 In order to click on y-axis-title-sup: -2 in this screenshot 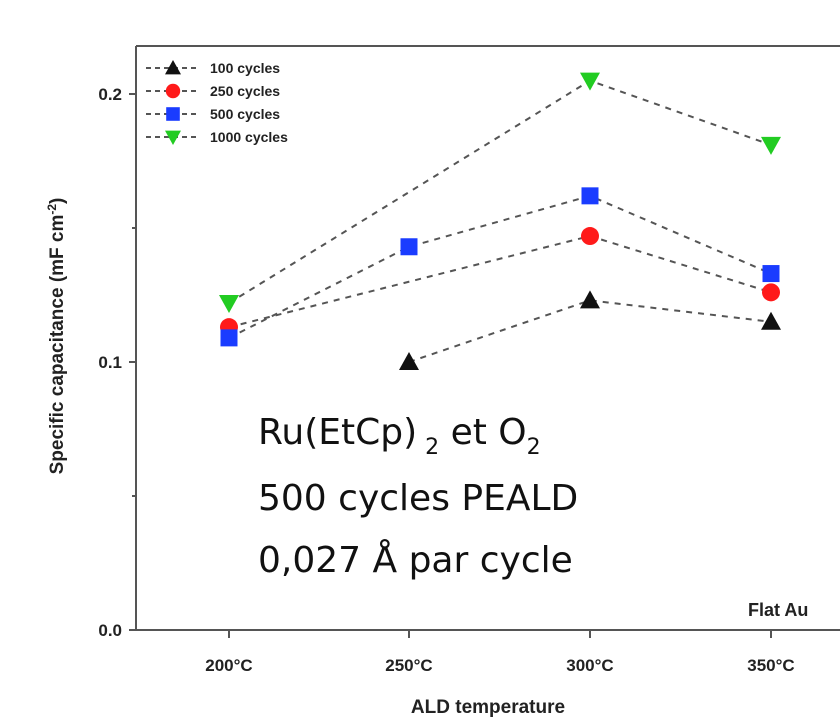, I will do `click(52, 209)`.